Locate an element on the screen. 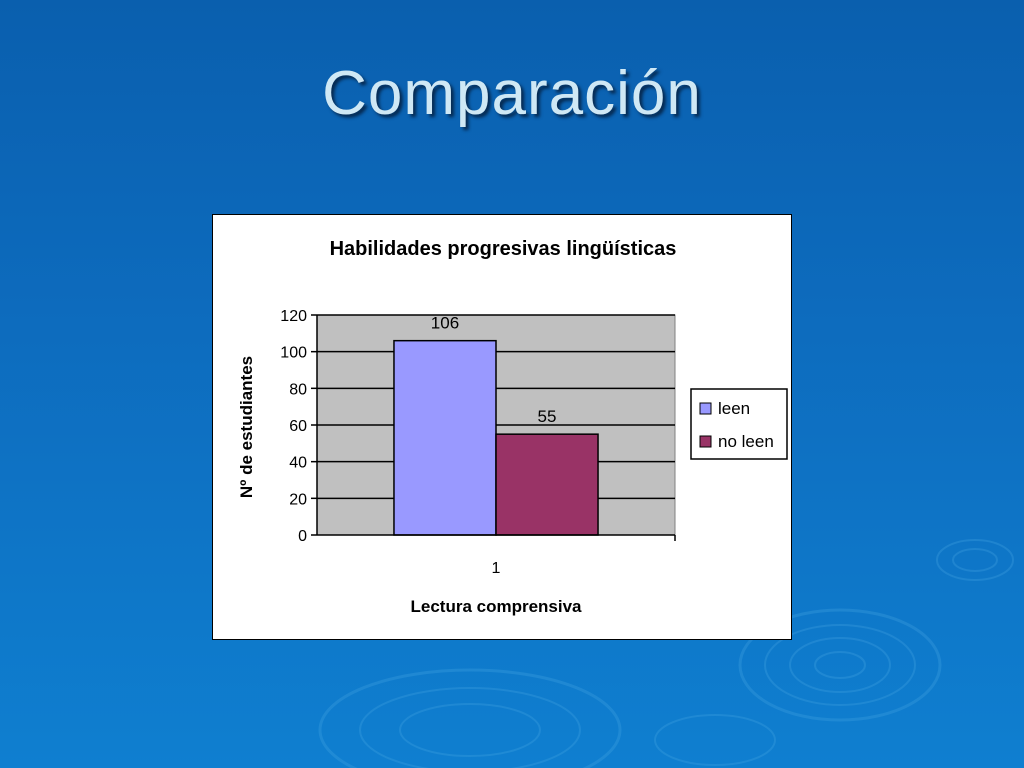 The width and height of the screenshot is (1024, 768). y-tick-label: 40 is located at coordinates (298, 463).